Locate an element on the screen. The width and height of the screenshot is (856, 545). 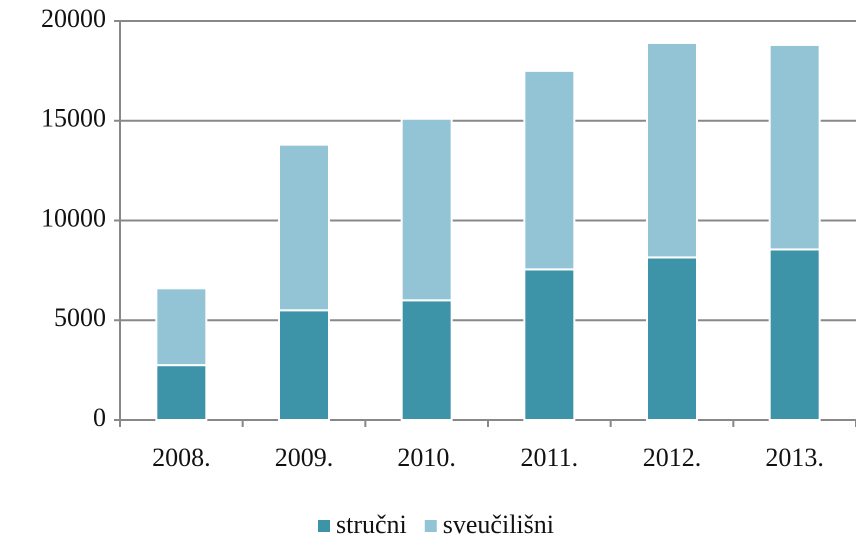
legend-label: sveučilišni is located at coordinates (498, 524).